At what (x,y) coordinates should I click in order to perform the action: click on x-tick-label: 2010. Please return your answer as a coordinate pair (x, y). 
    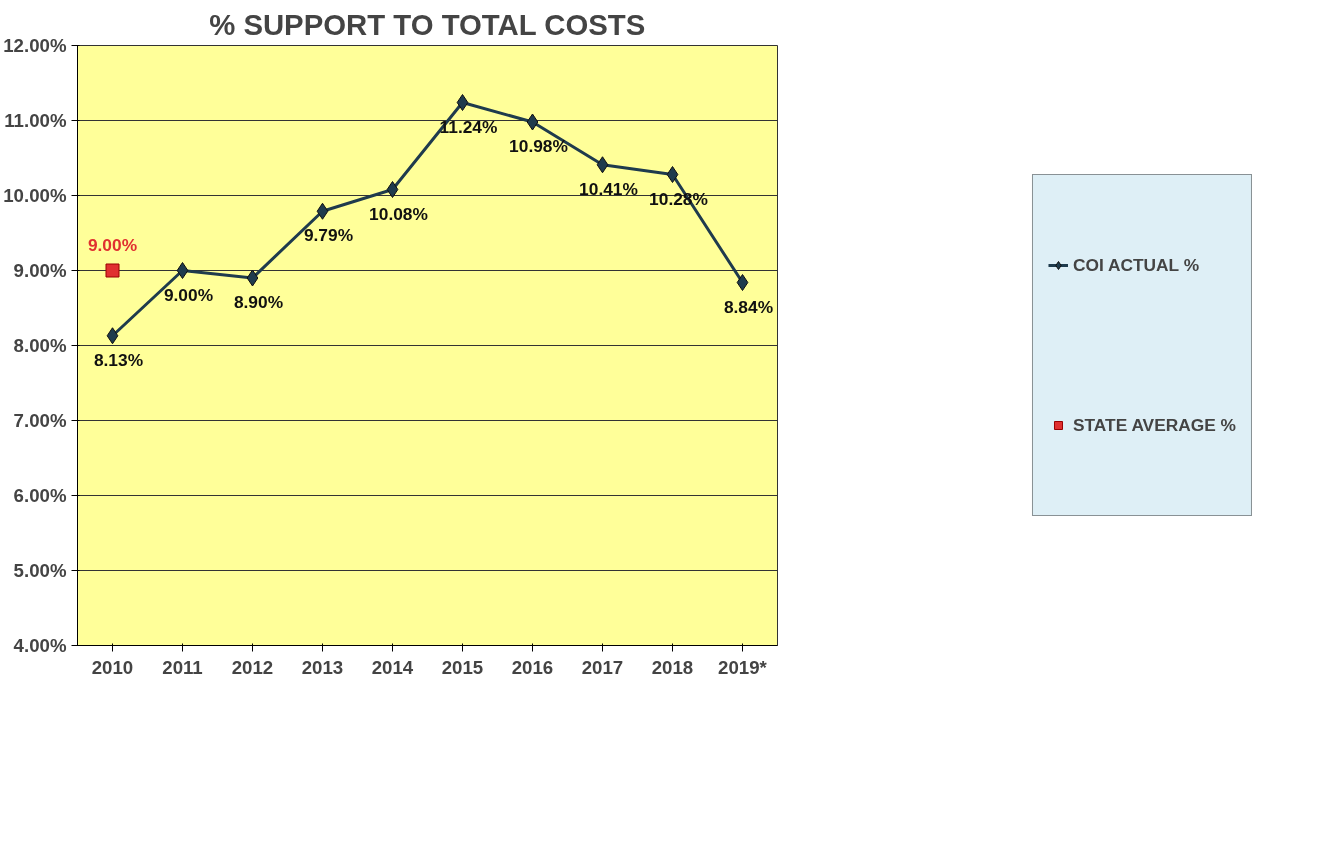
    Looking at the image, I should click on (112, 667).